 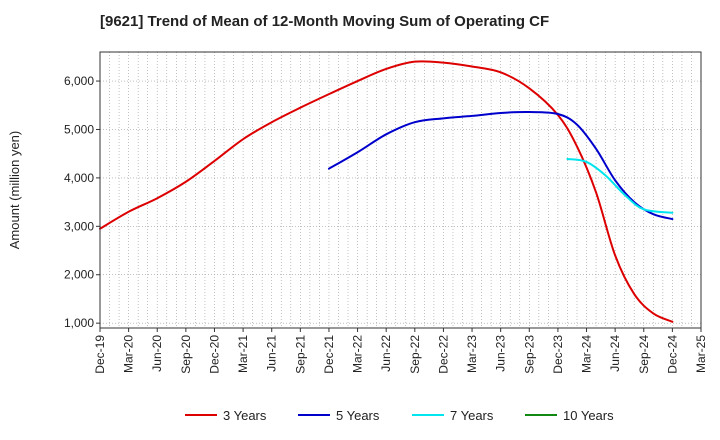 What do you see at coordinates (472, 354) in the screenshot?
I see `x-tick-label: Mar-23` at bounding box center [472, 354].